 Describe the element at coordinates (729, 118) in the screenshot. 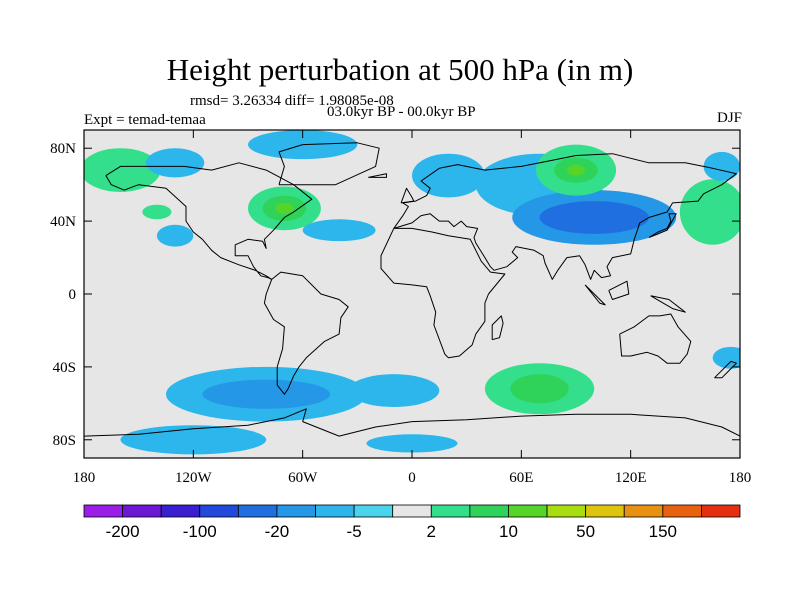

I see `season-label: DJF` at that location.